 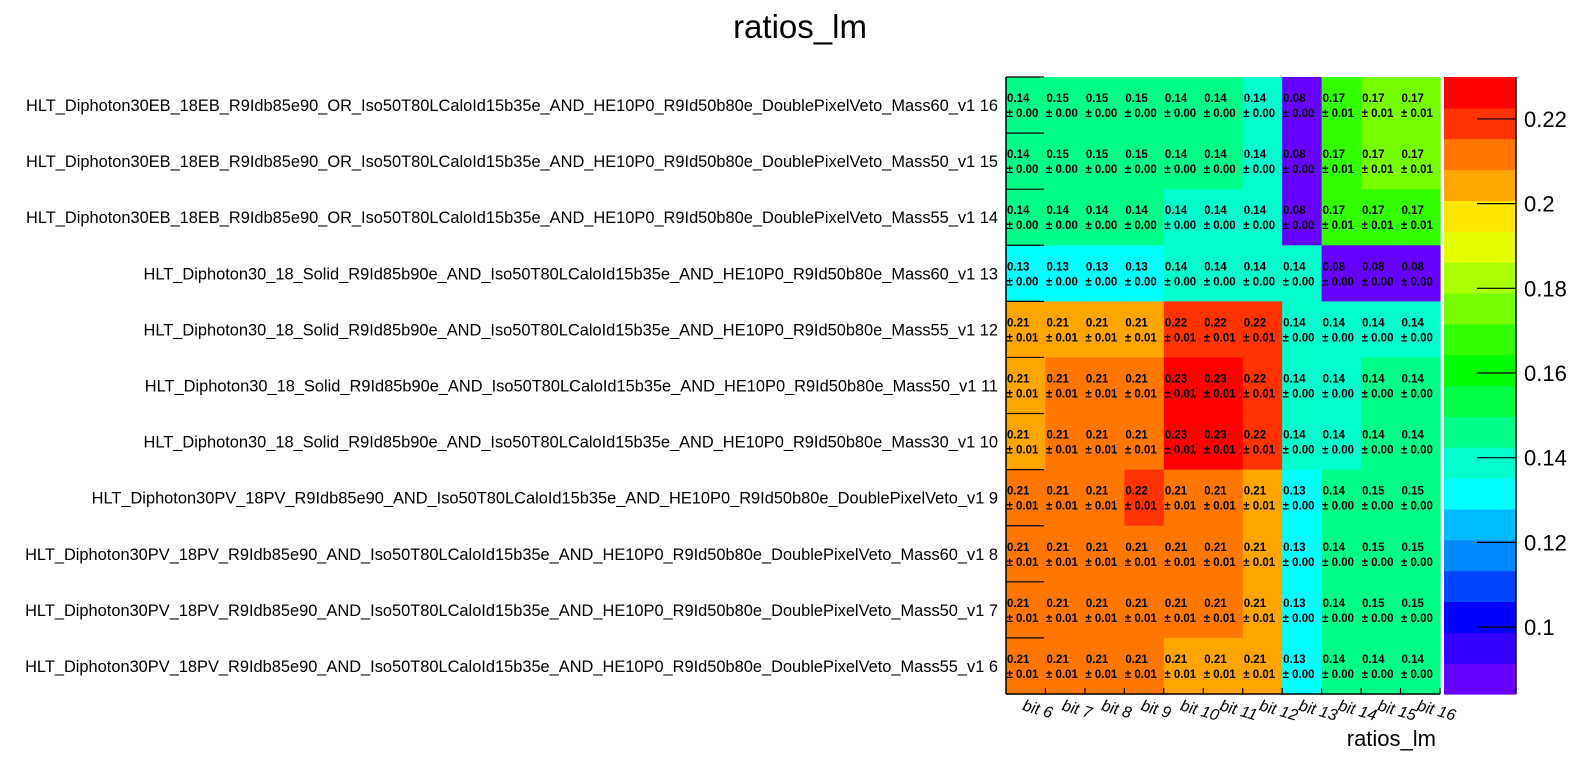 What do you see at coordinates (1117, 710) in the screenshot?
I see `x-tick-label: bit 8` at bounding box center [1117, 710].